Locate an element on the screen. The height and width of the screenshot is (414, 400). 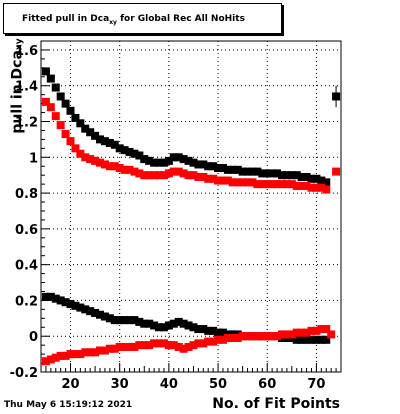
x-axis-label: No. of Fit Points is located at coordinates (276, 404).